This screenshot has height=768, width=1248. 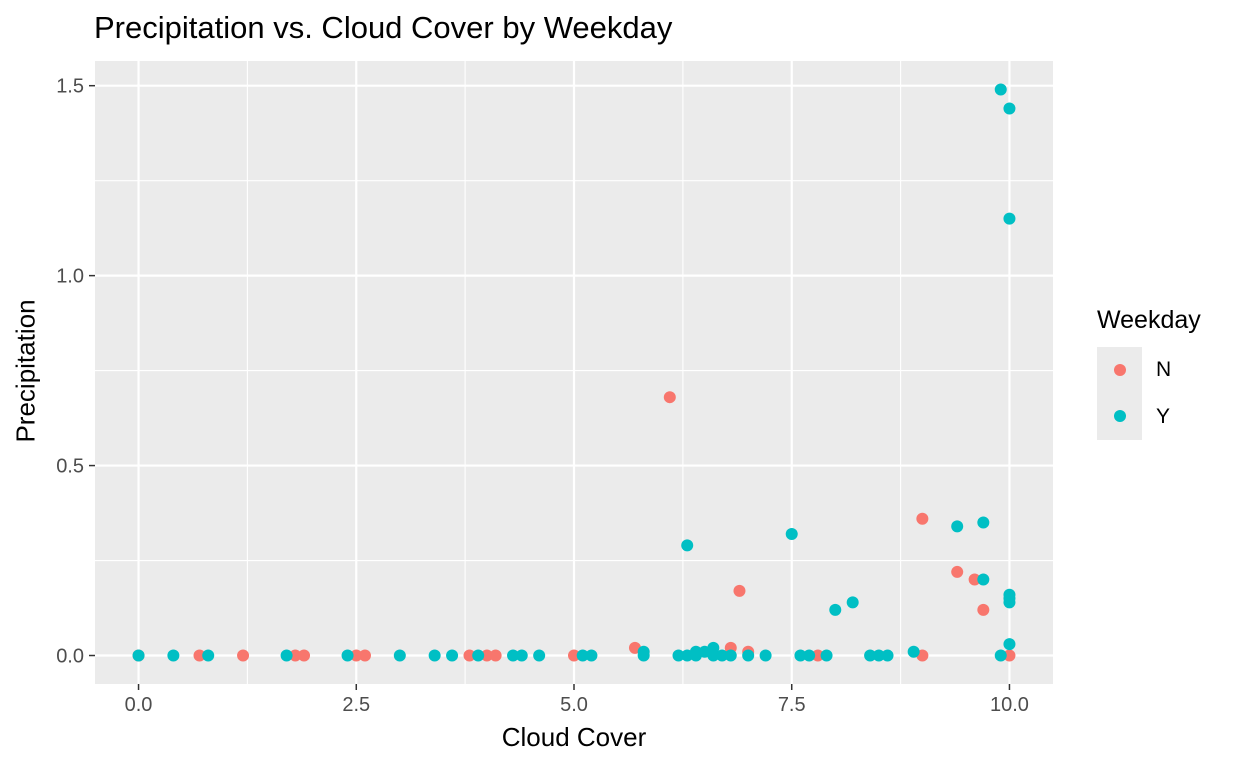 I want to click on x-axis-label: Cloud Cover, so click(x=574, y=737).